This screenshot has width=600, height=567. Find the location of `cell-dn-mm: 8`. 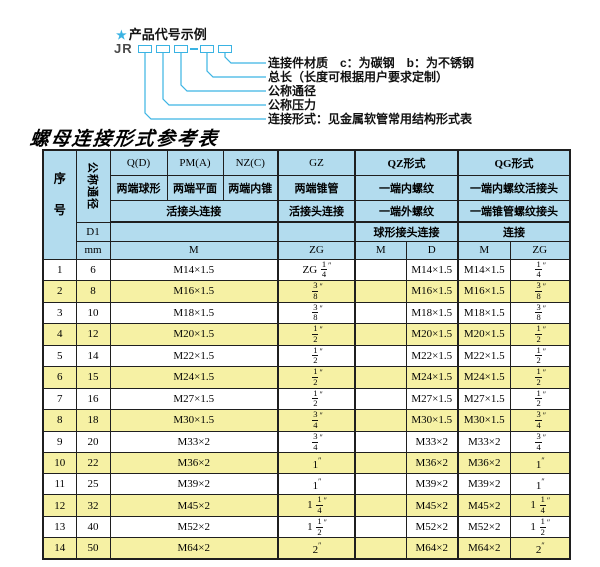

cell-dn-mm: 8 is located at coordinates (93, 291).